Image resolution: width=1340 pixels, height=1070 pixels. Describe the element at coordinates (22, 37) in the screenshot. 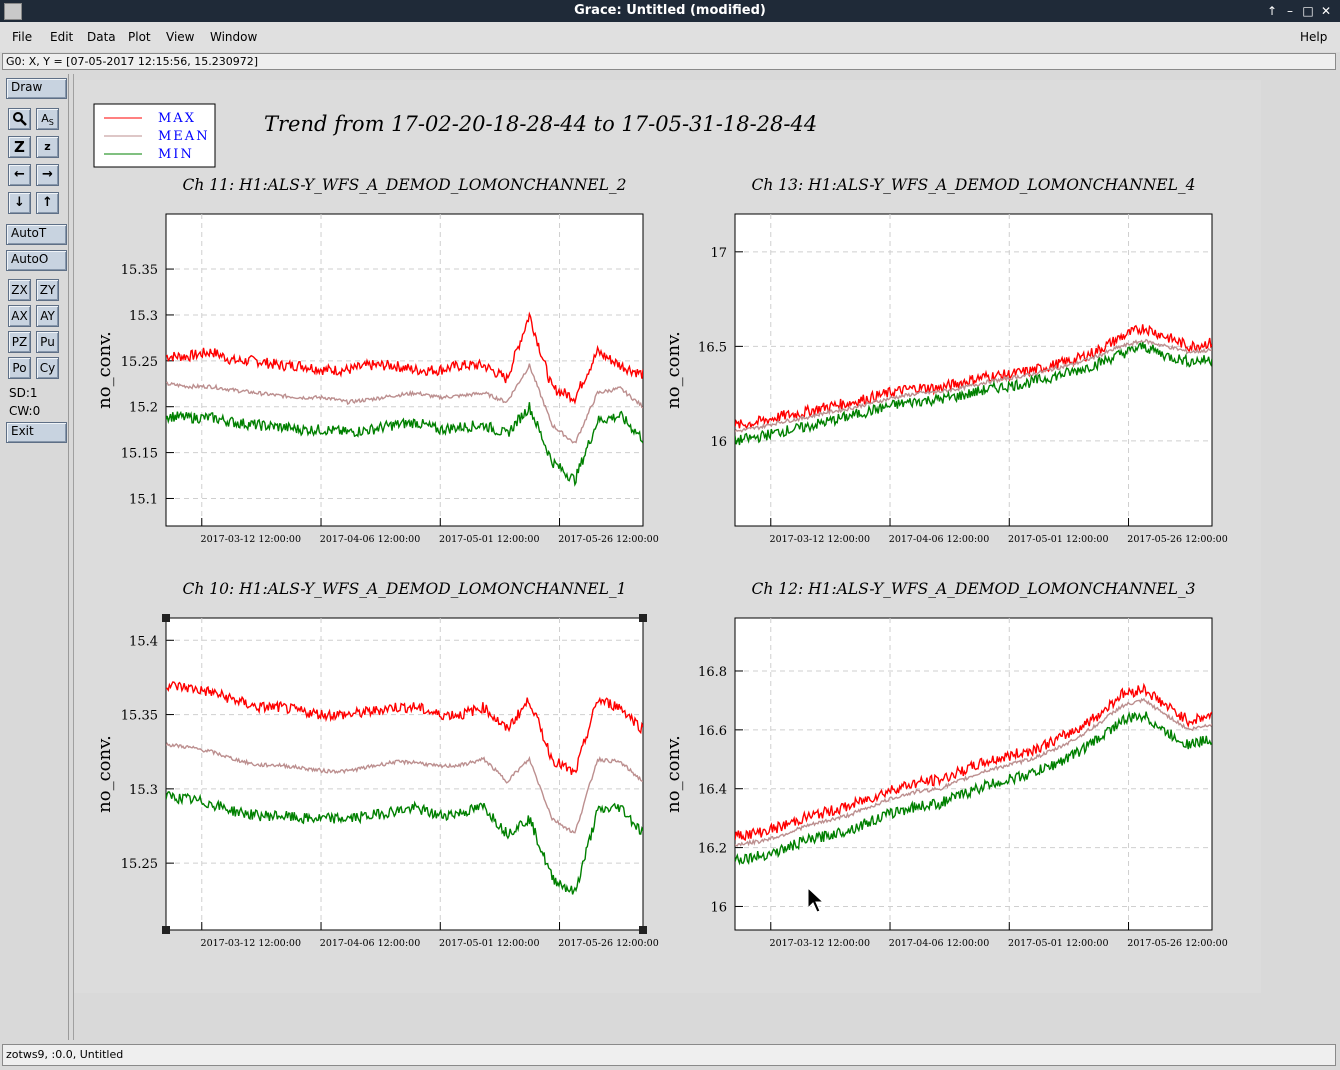

I see `menu-file: File` at that location.